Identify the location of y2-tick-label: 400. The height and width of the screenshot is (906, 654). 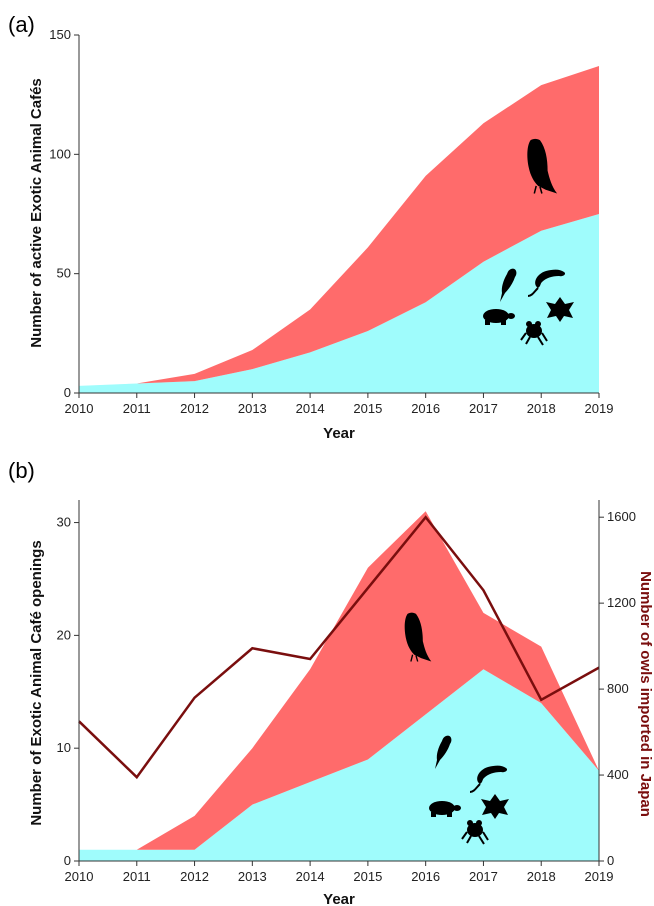
(618, 774).